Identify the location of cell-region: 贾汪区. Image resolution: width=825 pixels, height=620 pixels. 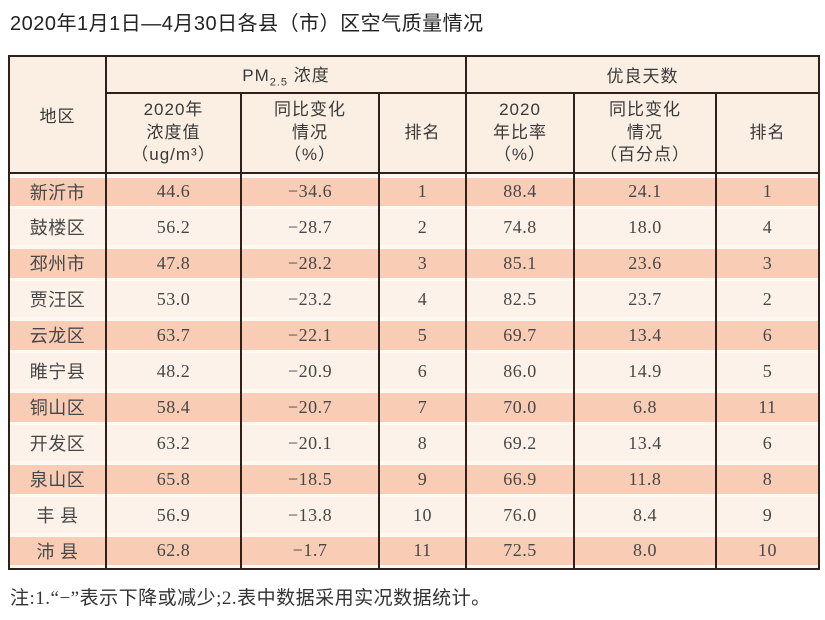
(57, 299).